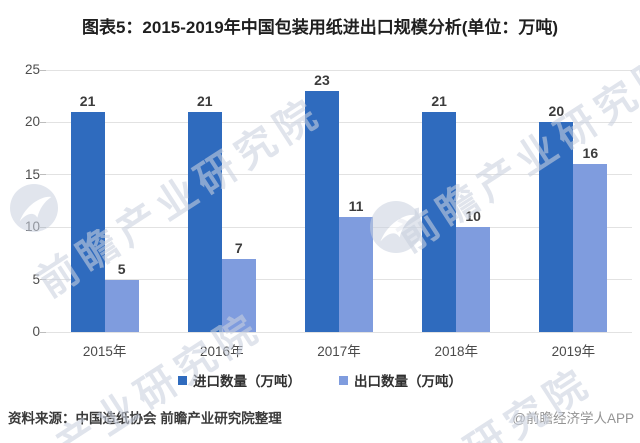  Describe the element at coordinates (356, 205) in the screenshot. I see `bar-value-label: 11` at that location.